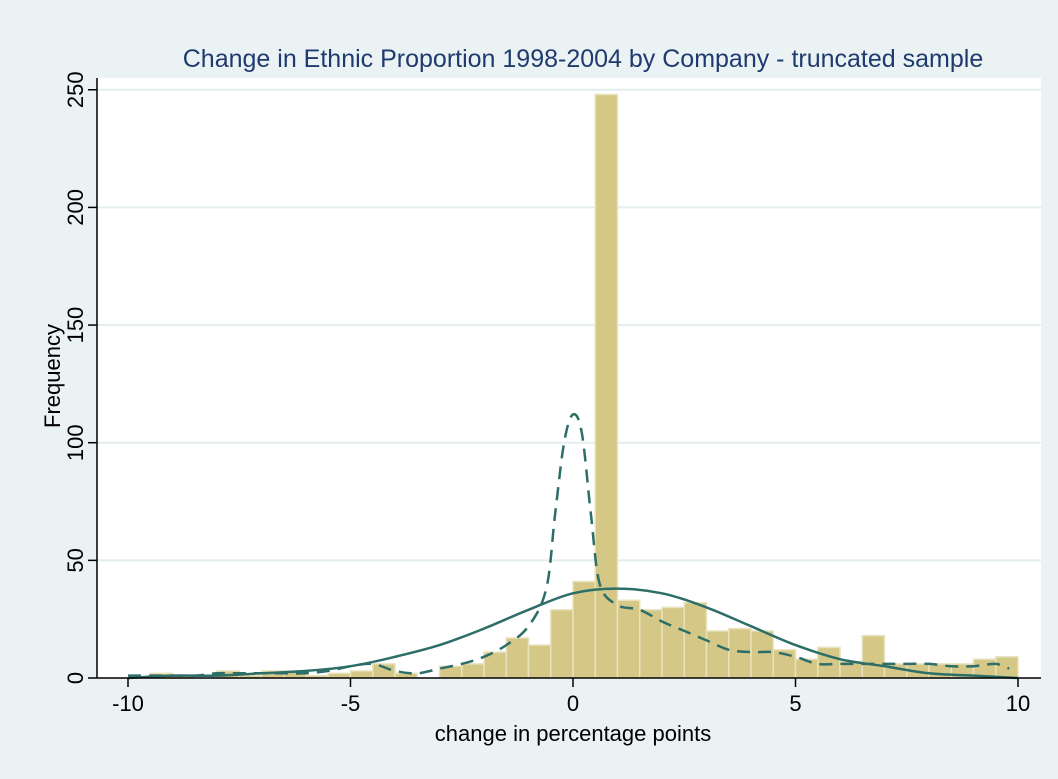  Describe the element at coordinates (795, 703) in the screenshot. I see `x-tick-label: 5` at that location.